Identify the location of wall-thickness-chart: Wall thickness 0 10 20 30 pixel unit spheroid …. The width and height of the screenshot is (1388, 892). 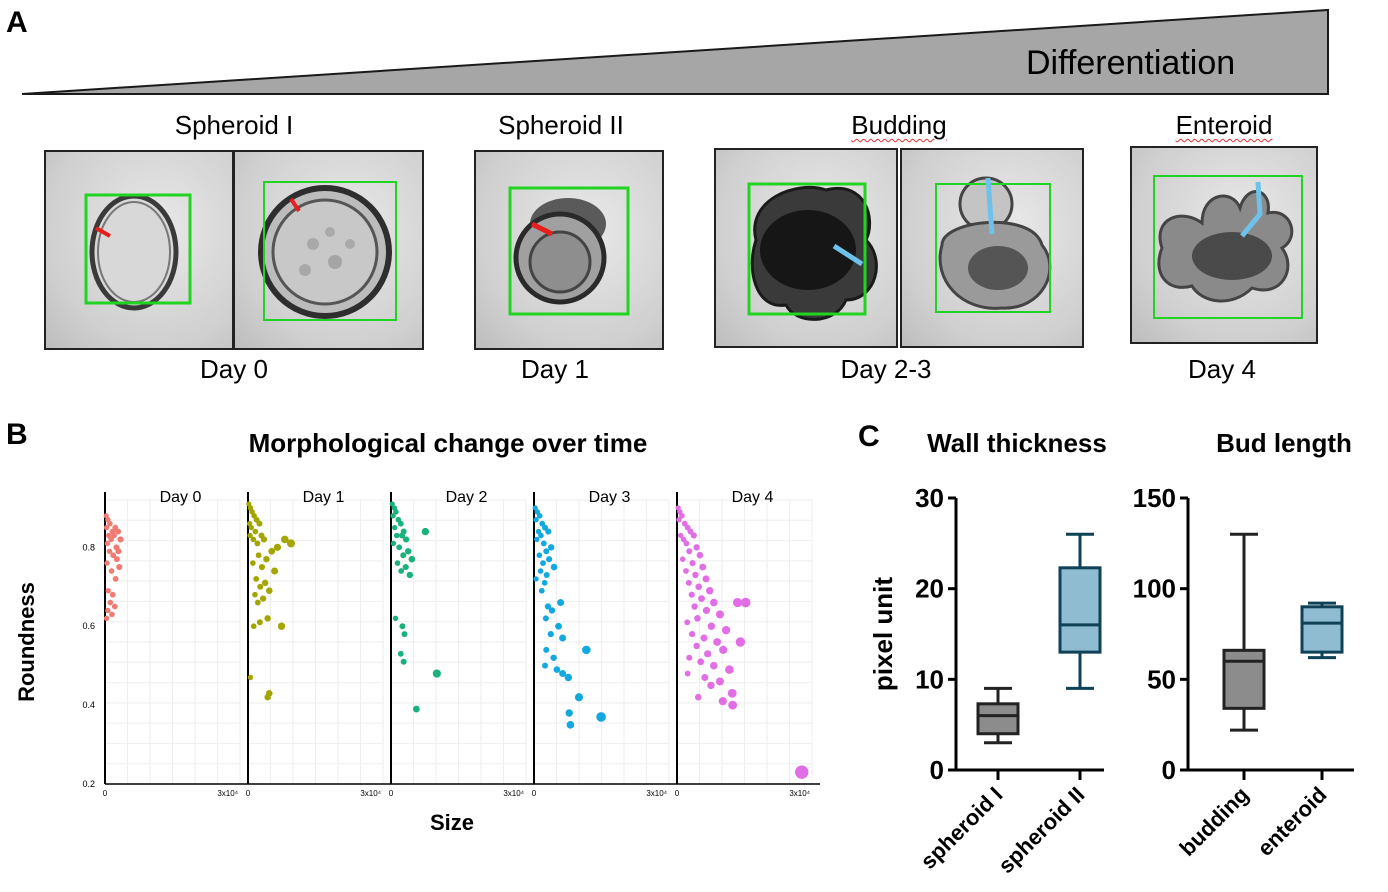
(987, 653).